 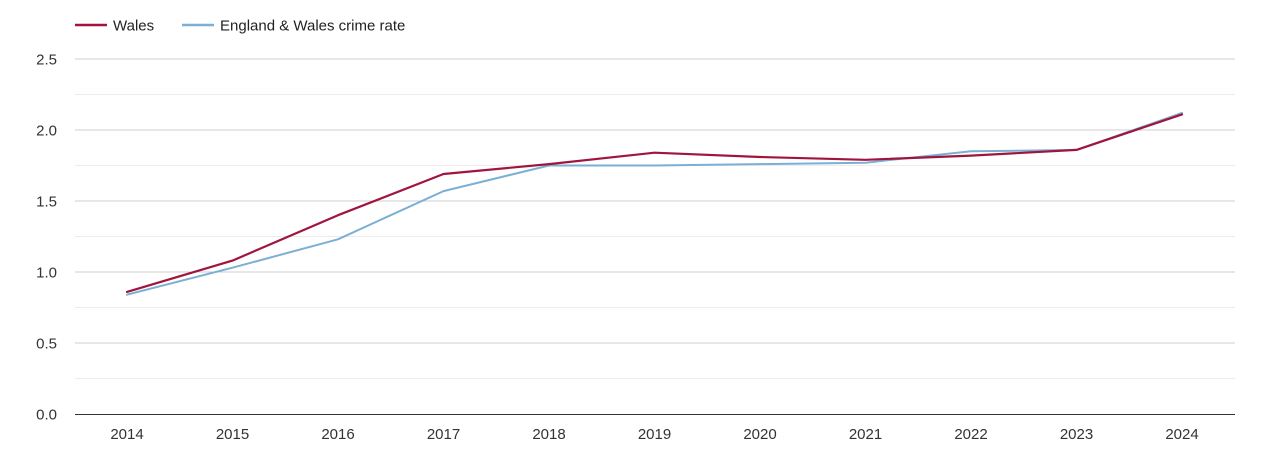 I want to click on x-tick-label: 2021, so click(x=865, y=434).